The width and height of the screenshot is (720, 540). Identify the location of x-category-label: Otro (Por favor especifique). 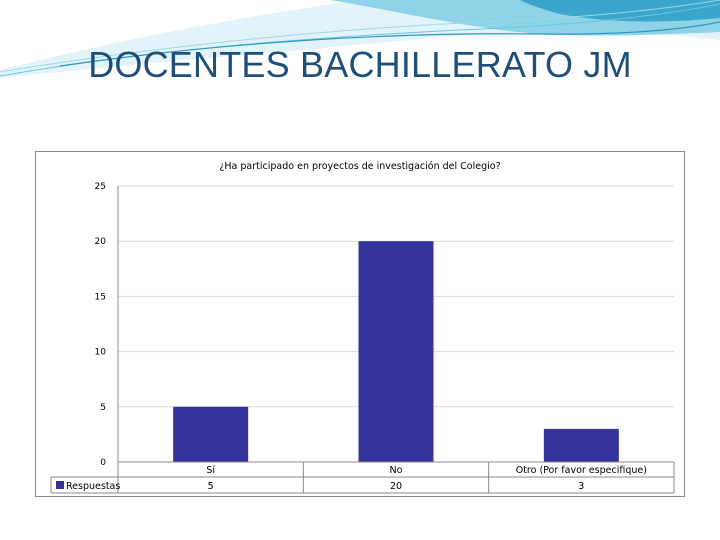
(581, 470).